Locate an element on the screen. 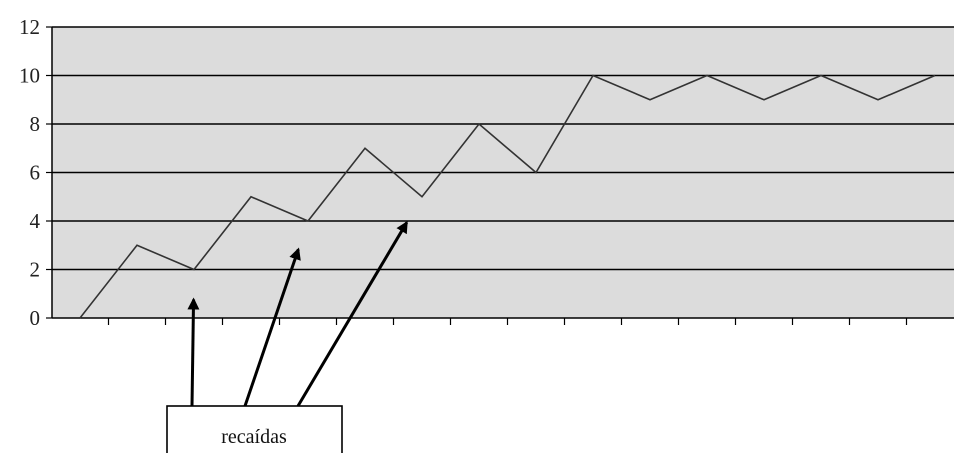  annotation-label: recaídas is located at coordinates (254, 437).